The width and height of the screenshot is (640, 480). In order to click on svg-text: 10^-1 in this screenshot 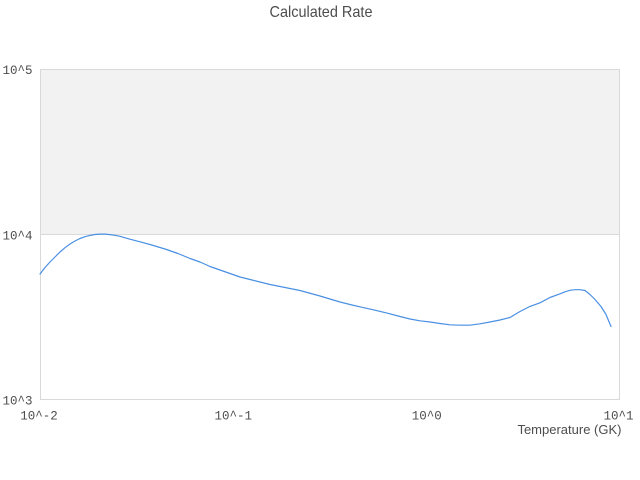, I will do `click(234, 417)`.